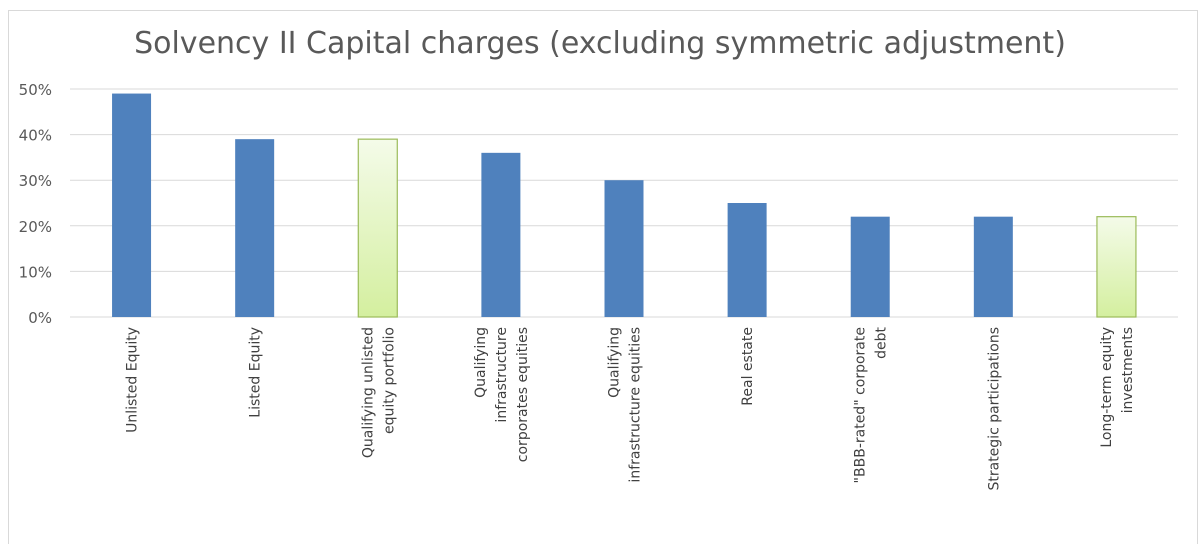 This screenshot has width=1200, height=544. What do you see at coordinates (35, 272) in the screenshot?
I see `y-tick-label: 10%` at bounding box center [35, 272].